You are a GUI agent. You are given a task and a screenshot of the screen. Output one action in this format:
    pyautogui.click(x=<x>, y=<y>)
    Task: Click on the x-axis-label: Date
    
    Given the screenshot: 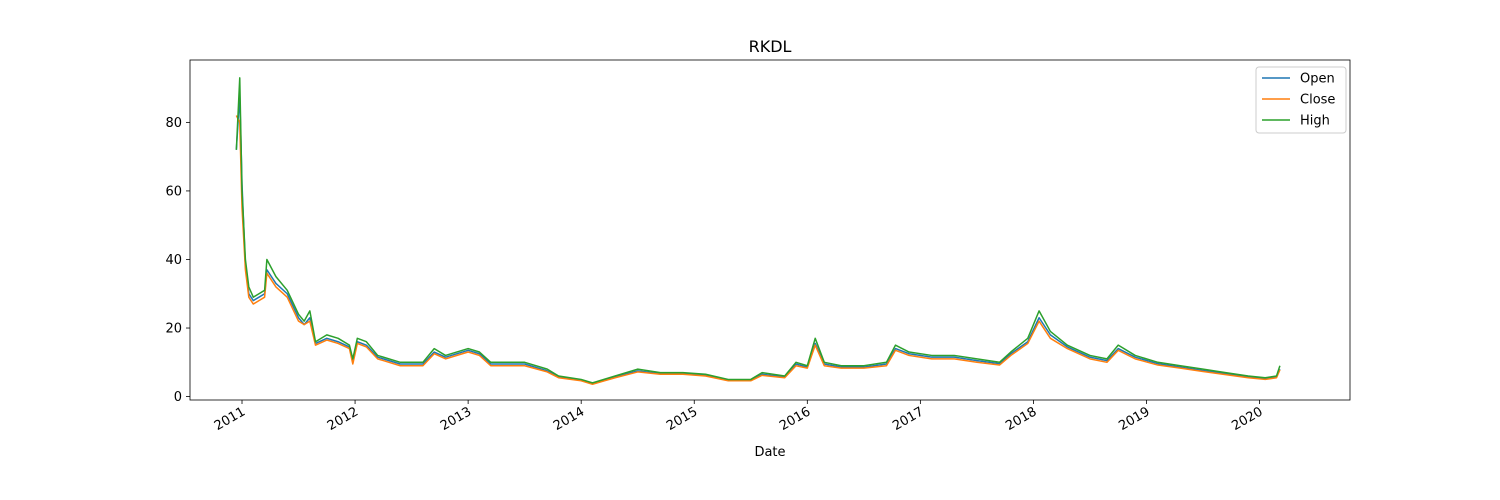 What is the action you would take?
    pyautogui.click(x=769, y=452)
    